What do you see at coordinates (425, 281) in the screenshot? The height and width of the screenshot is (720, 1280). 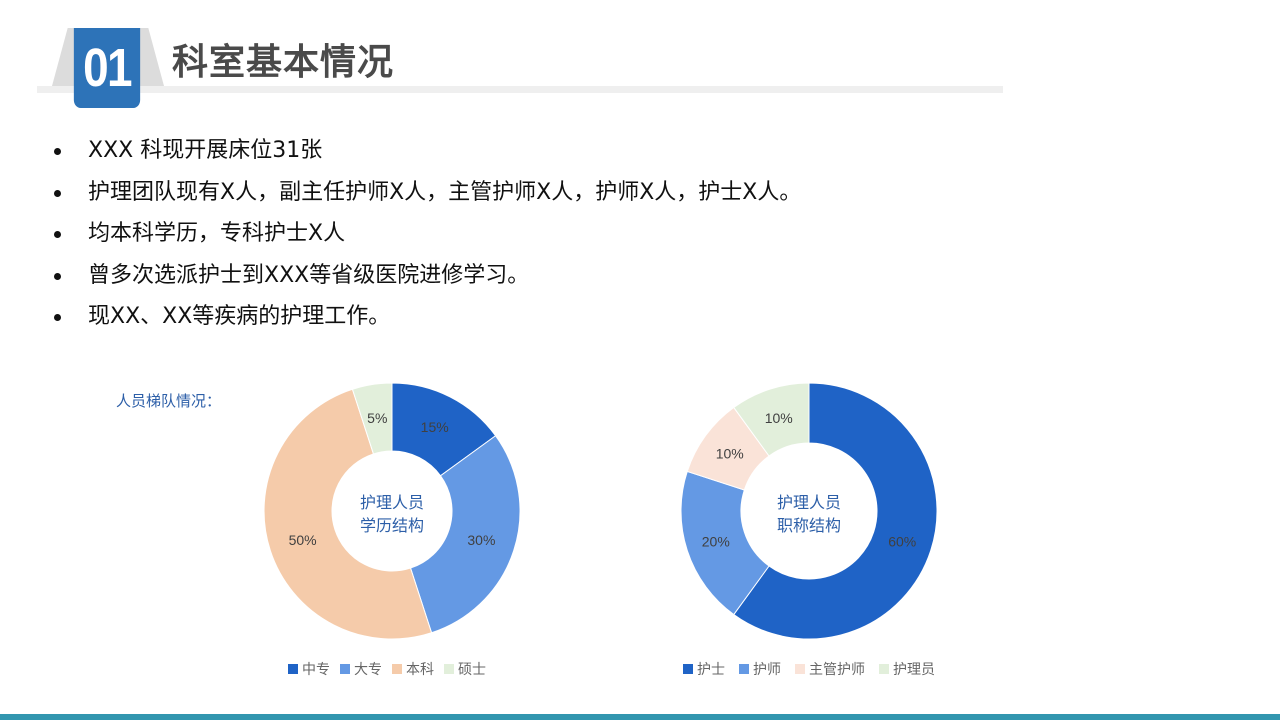 I see `bullet-item: 曾多次选派护士到XXX等省级医院进修学习。` at bounding box center [425, 281].